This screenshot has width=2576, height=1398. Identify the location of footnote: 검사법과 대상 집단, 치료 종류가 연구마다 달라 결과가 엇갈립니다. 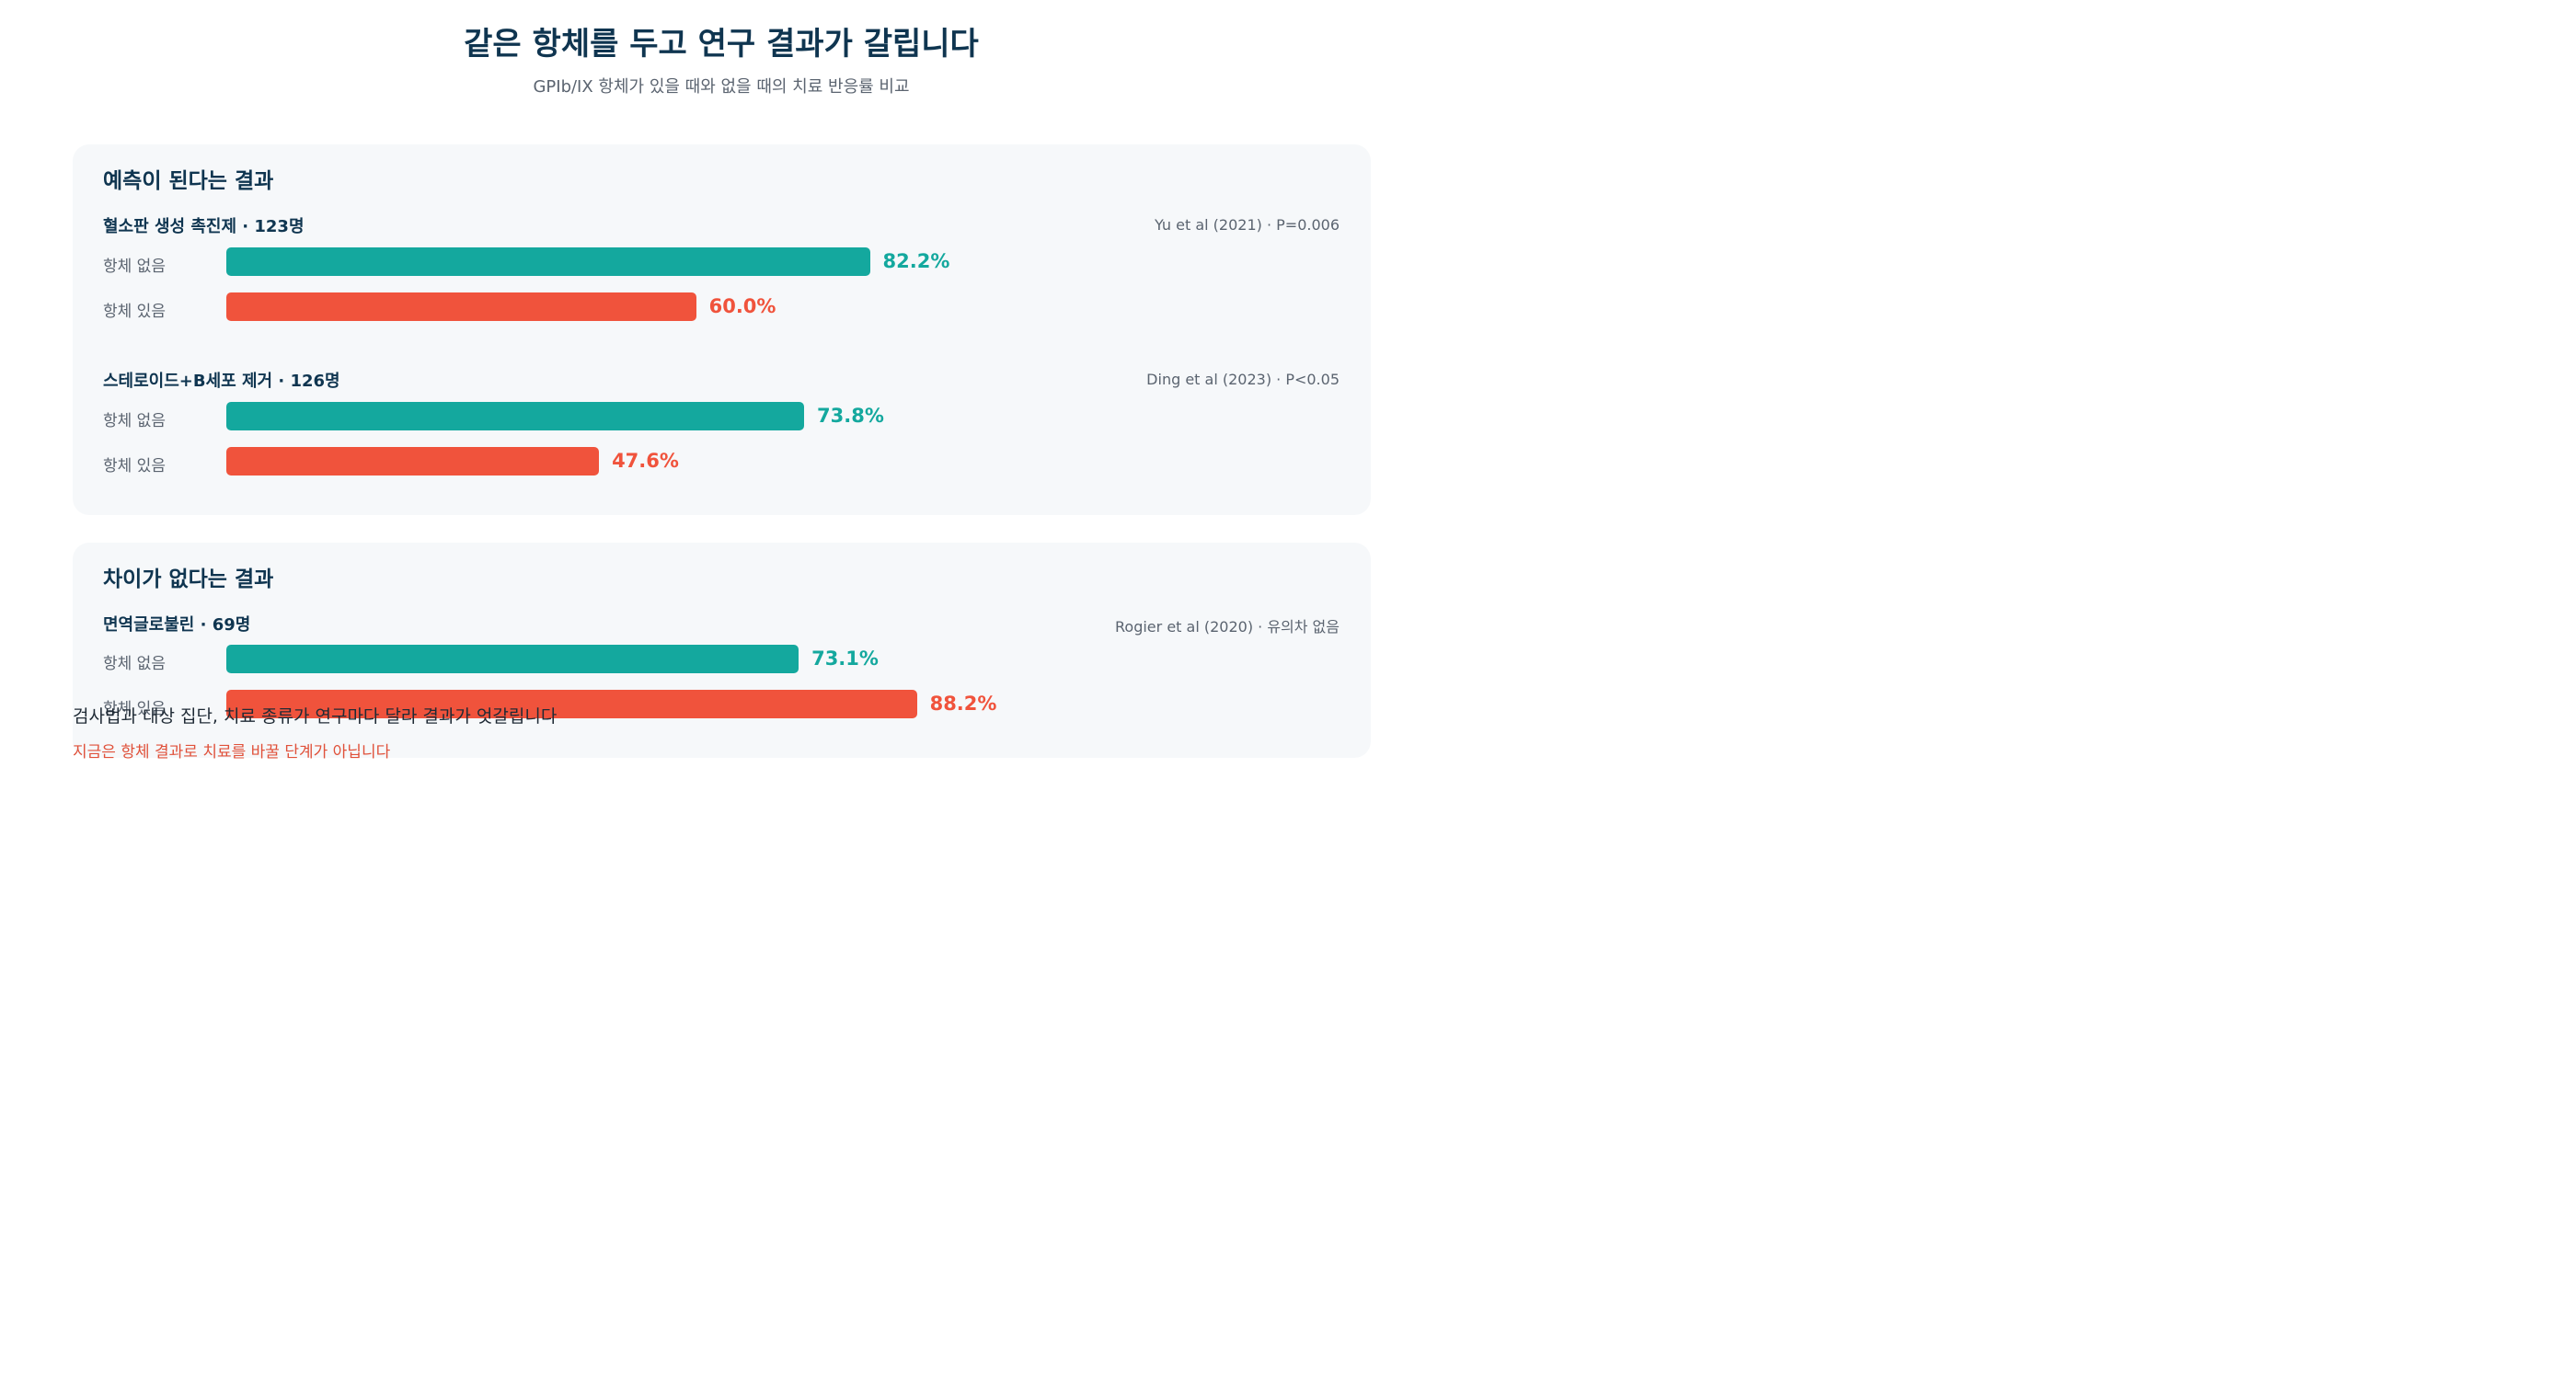
(315, 716).